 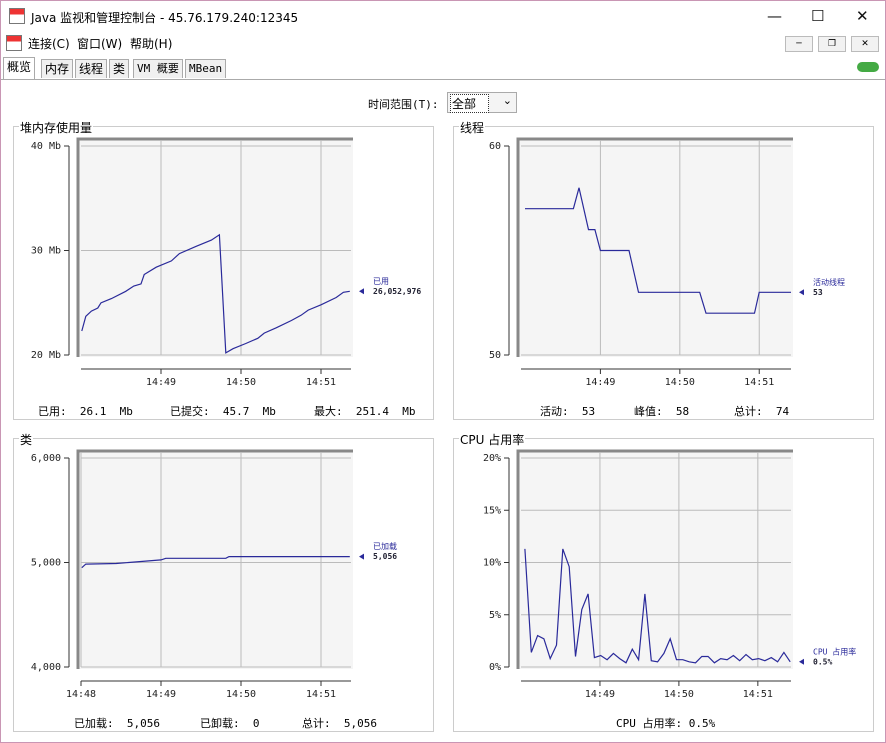 I want to click on summary-text: 已卸载: 0, so click(x=230, y=723).